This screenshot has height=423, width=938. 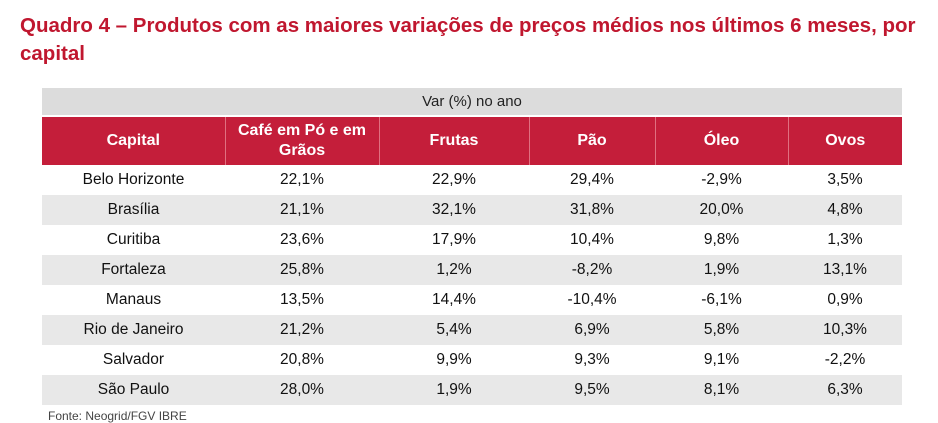 I want to click on table-super-header: Var (%) no ano, so click(x=472, y=102).